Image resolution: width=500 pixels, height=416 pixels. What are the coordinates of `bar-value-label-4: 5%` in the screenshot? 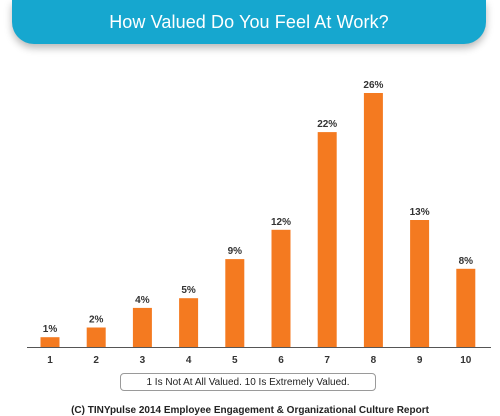 It's located at (188, 290).